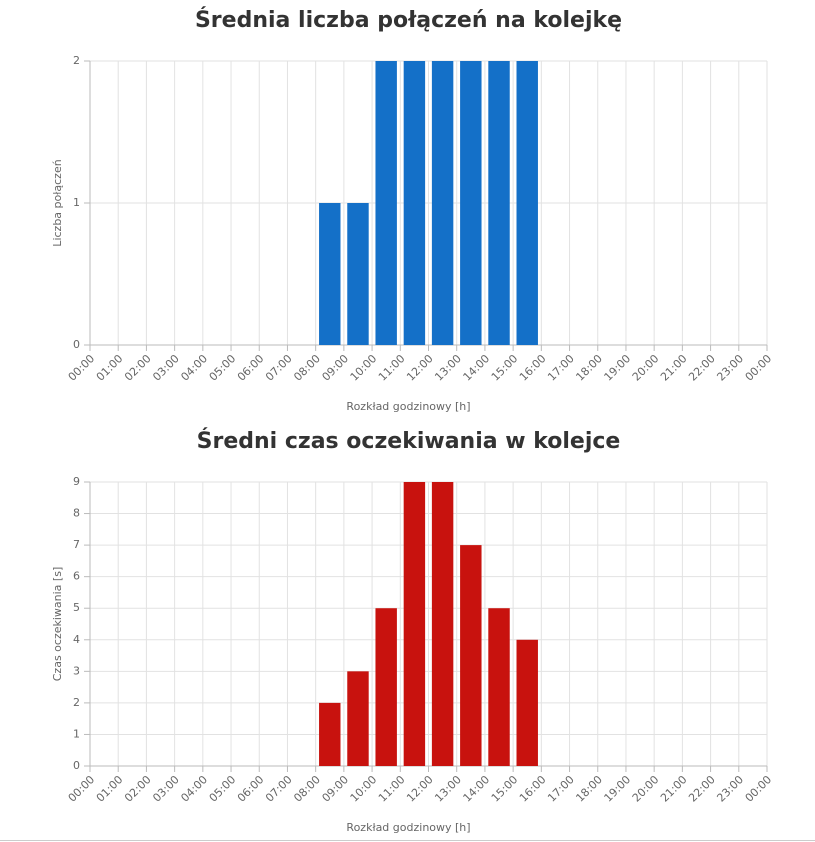 The image size is (815, 842). Describe the element at coordinates (76, 639) in the screenshot. I see `y-tick-label: 4` at that location.